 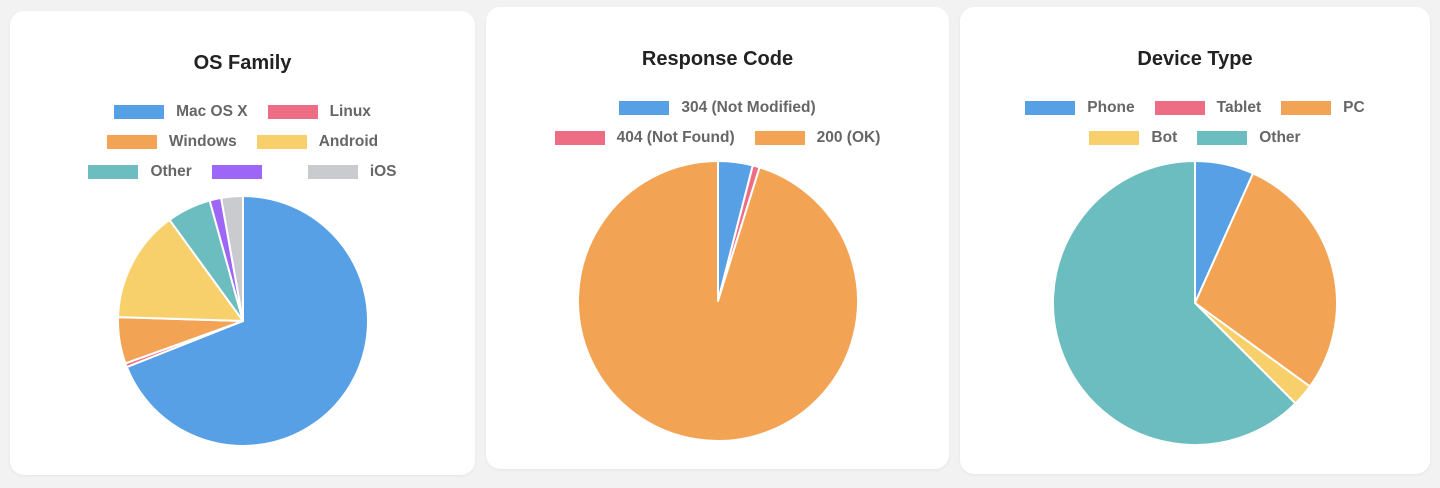 I want to click on legend-item-phone: Phone, so click(x=1080, y=108).